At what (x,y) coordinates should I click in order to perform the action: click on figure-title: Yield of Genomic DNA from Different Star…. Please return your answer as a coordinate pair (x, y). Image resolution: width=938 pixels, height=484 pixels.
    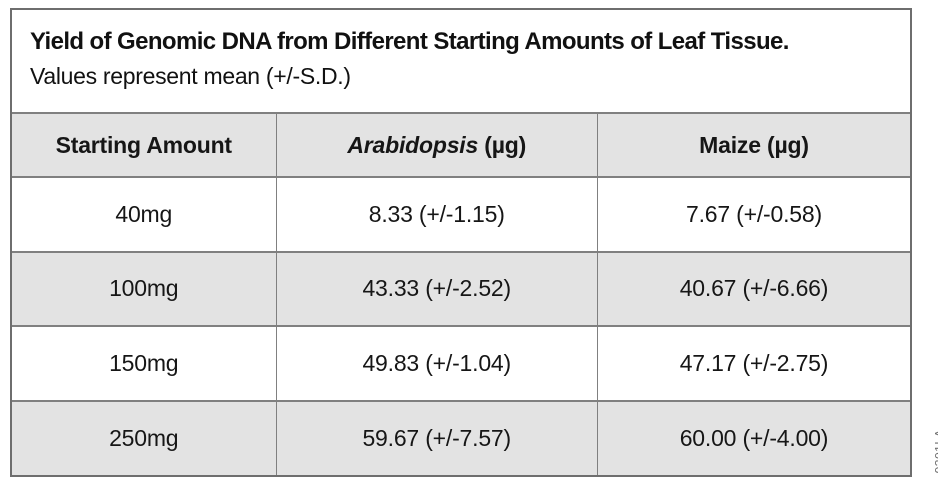
    Looking at the image, I should click on (409, 41).